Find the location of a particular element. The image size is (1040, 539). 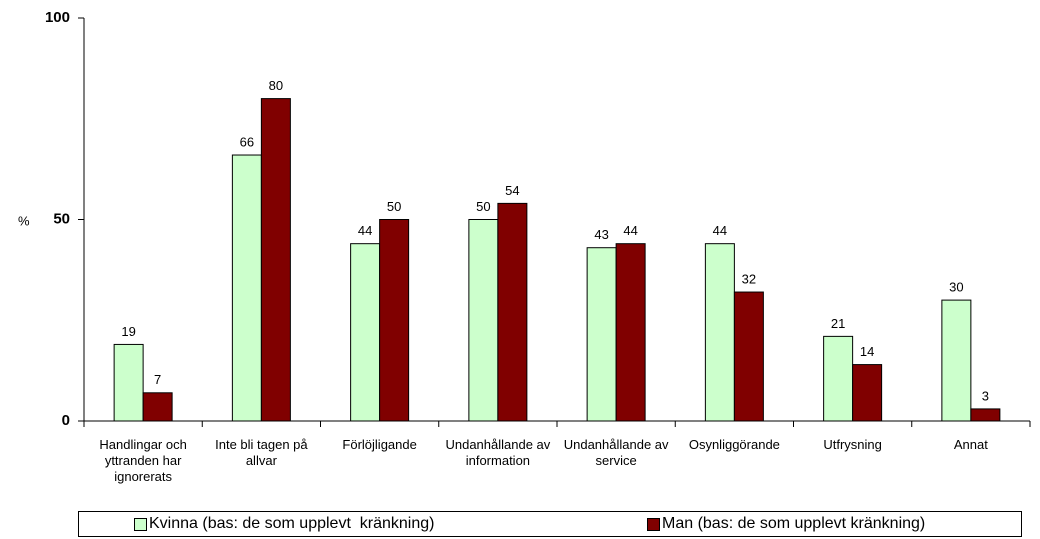

y-tick-label: 100 is located at coordinates (57, 17).